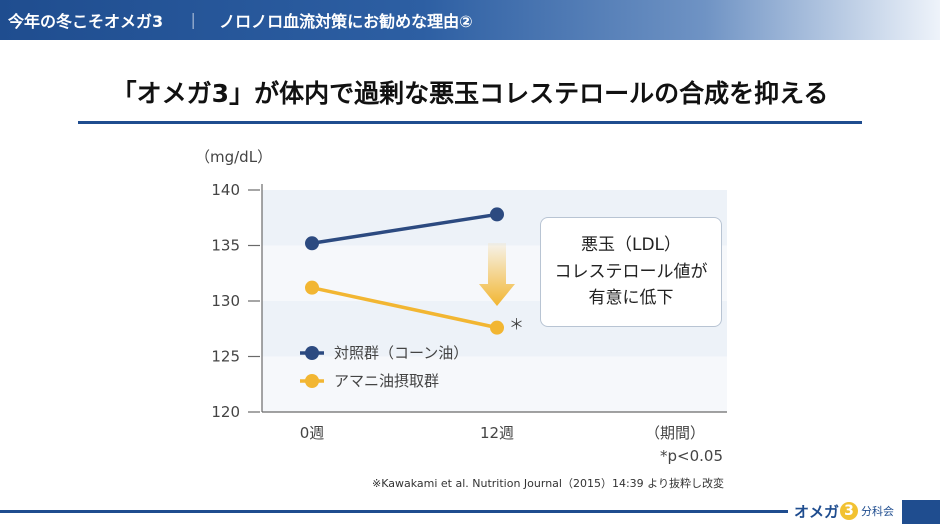 The image size is (940, 529). What do you see at coordinates (497, 433) in the screenshot?
I see `x-tick-label: 12週` at bounding box center [497, 433].